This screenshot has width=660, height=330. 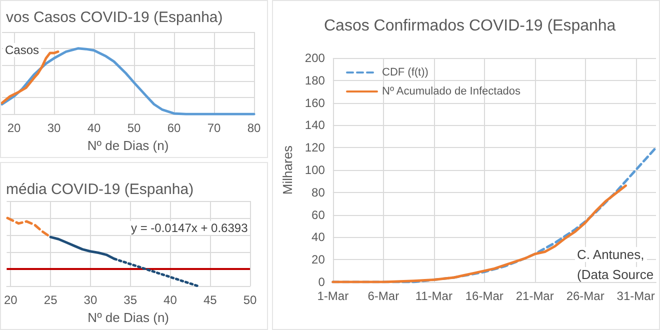 I want to click on annotation: Casos, so click(x=22, y=50).